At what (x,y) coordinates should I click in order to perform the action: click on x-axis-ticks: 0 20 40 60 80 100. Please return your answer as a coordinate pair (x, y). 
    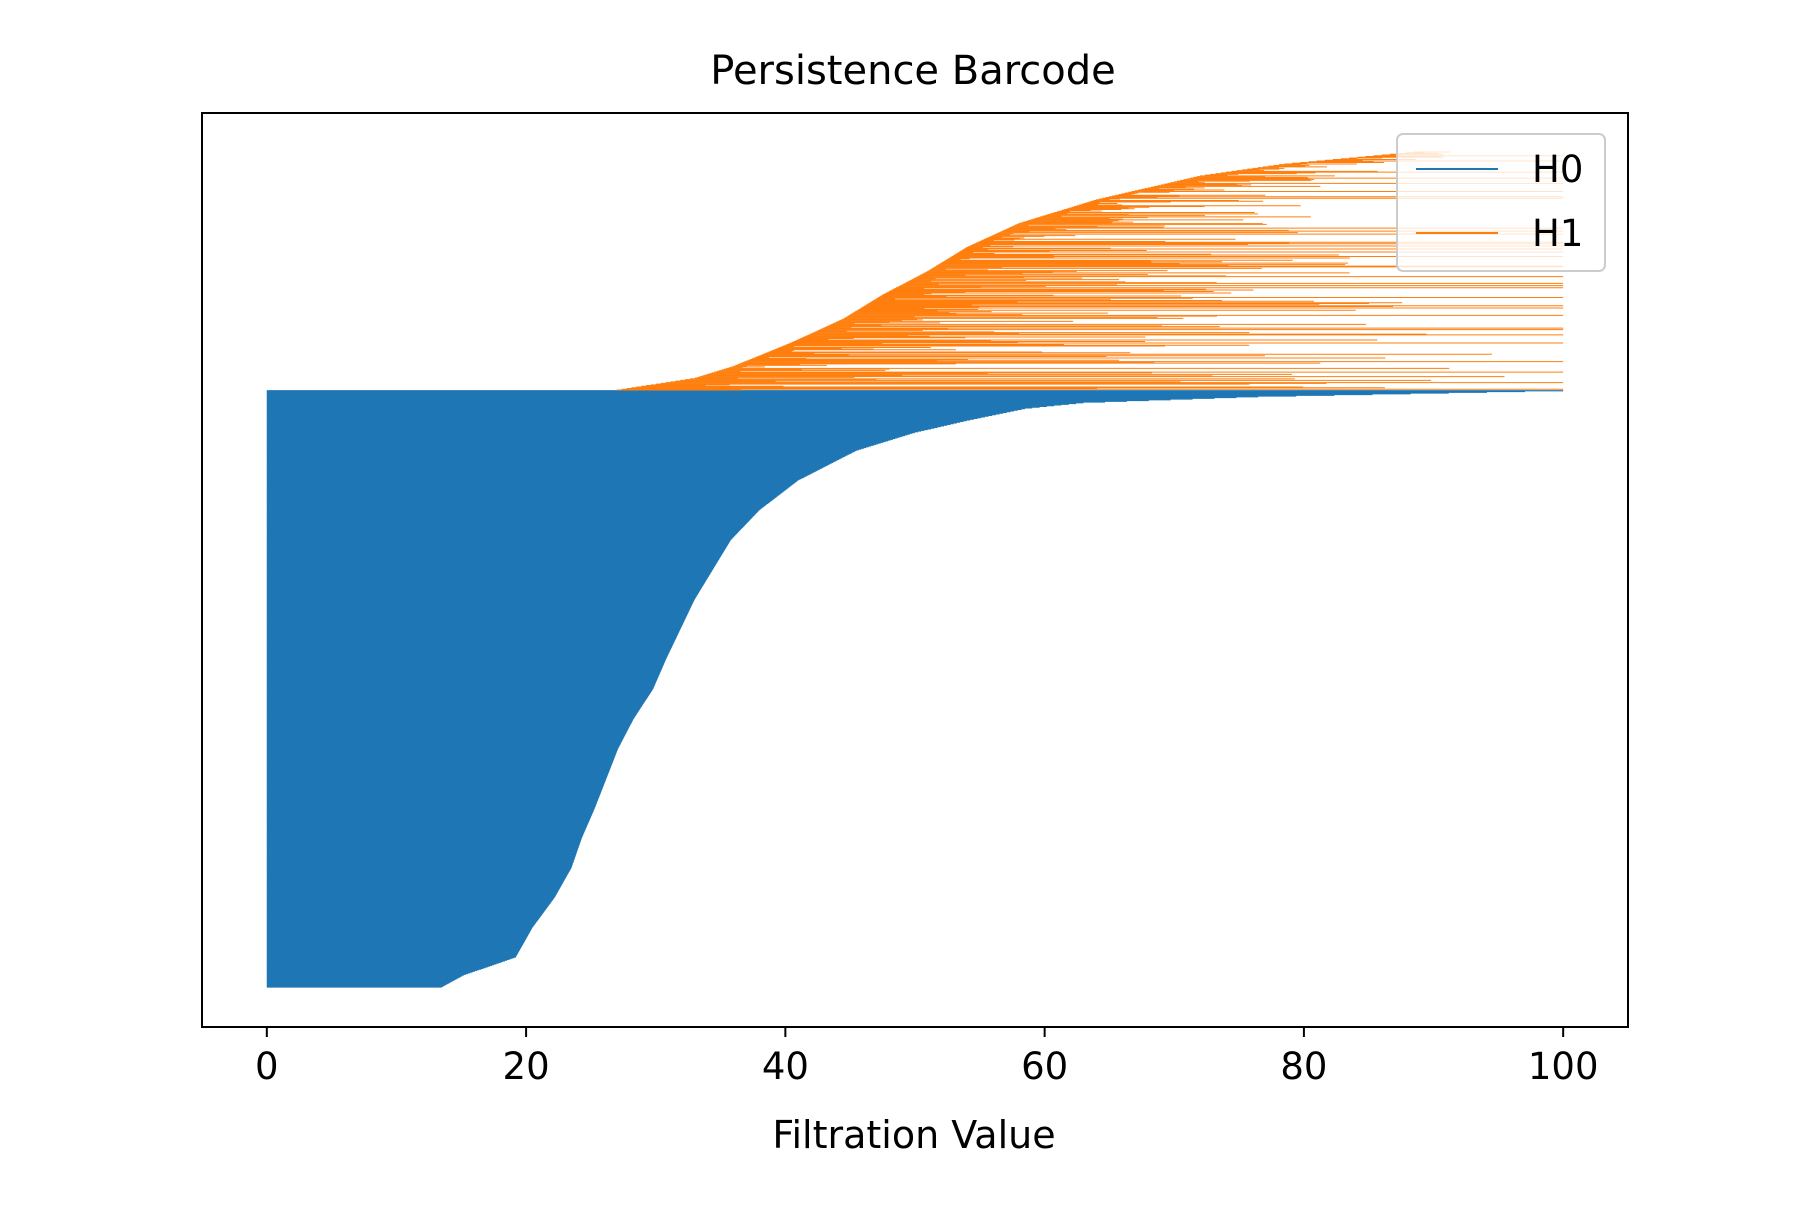
    Looking at the image, I should click on (926, 1057).